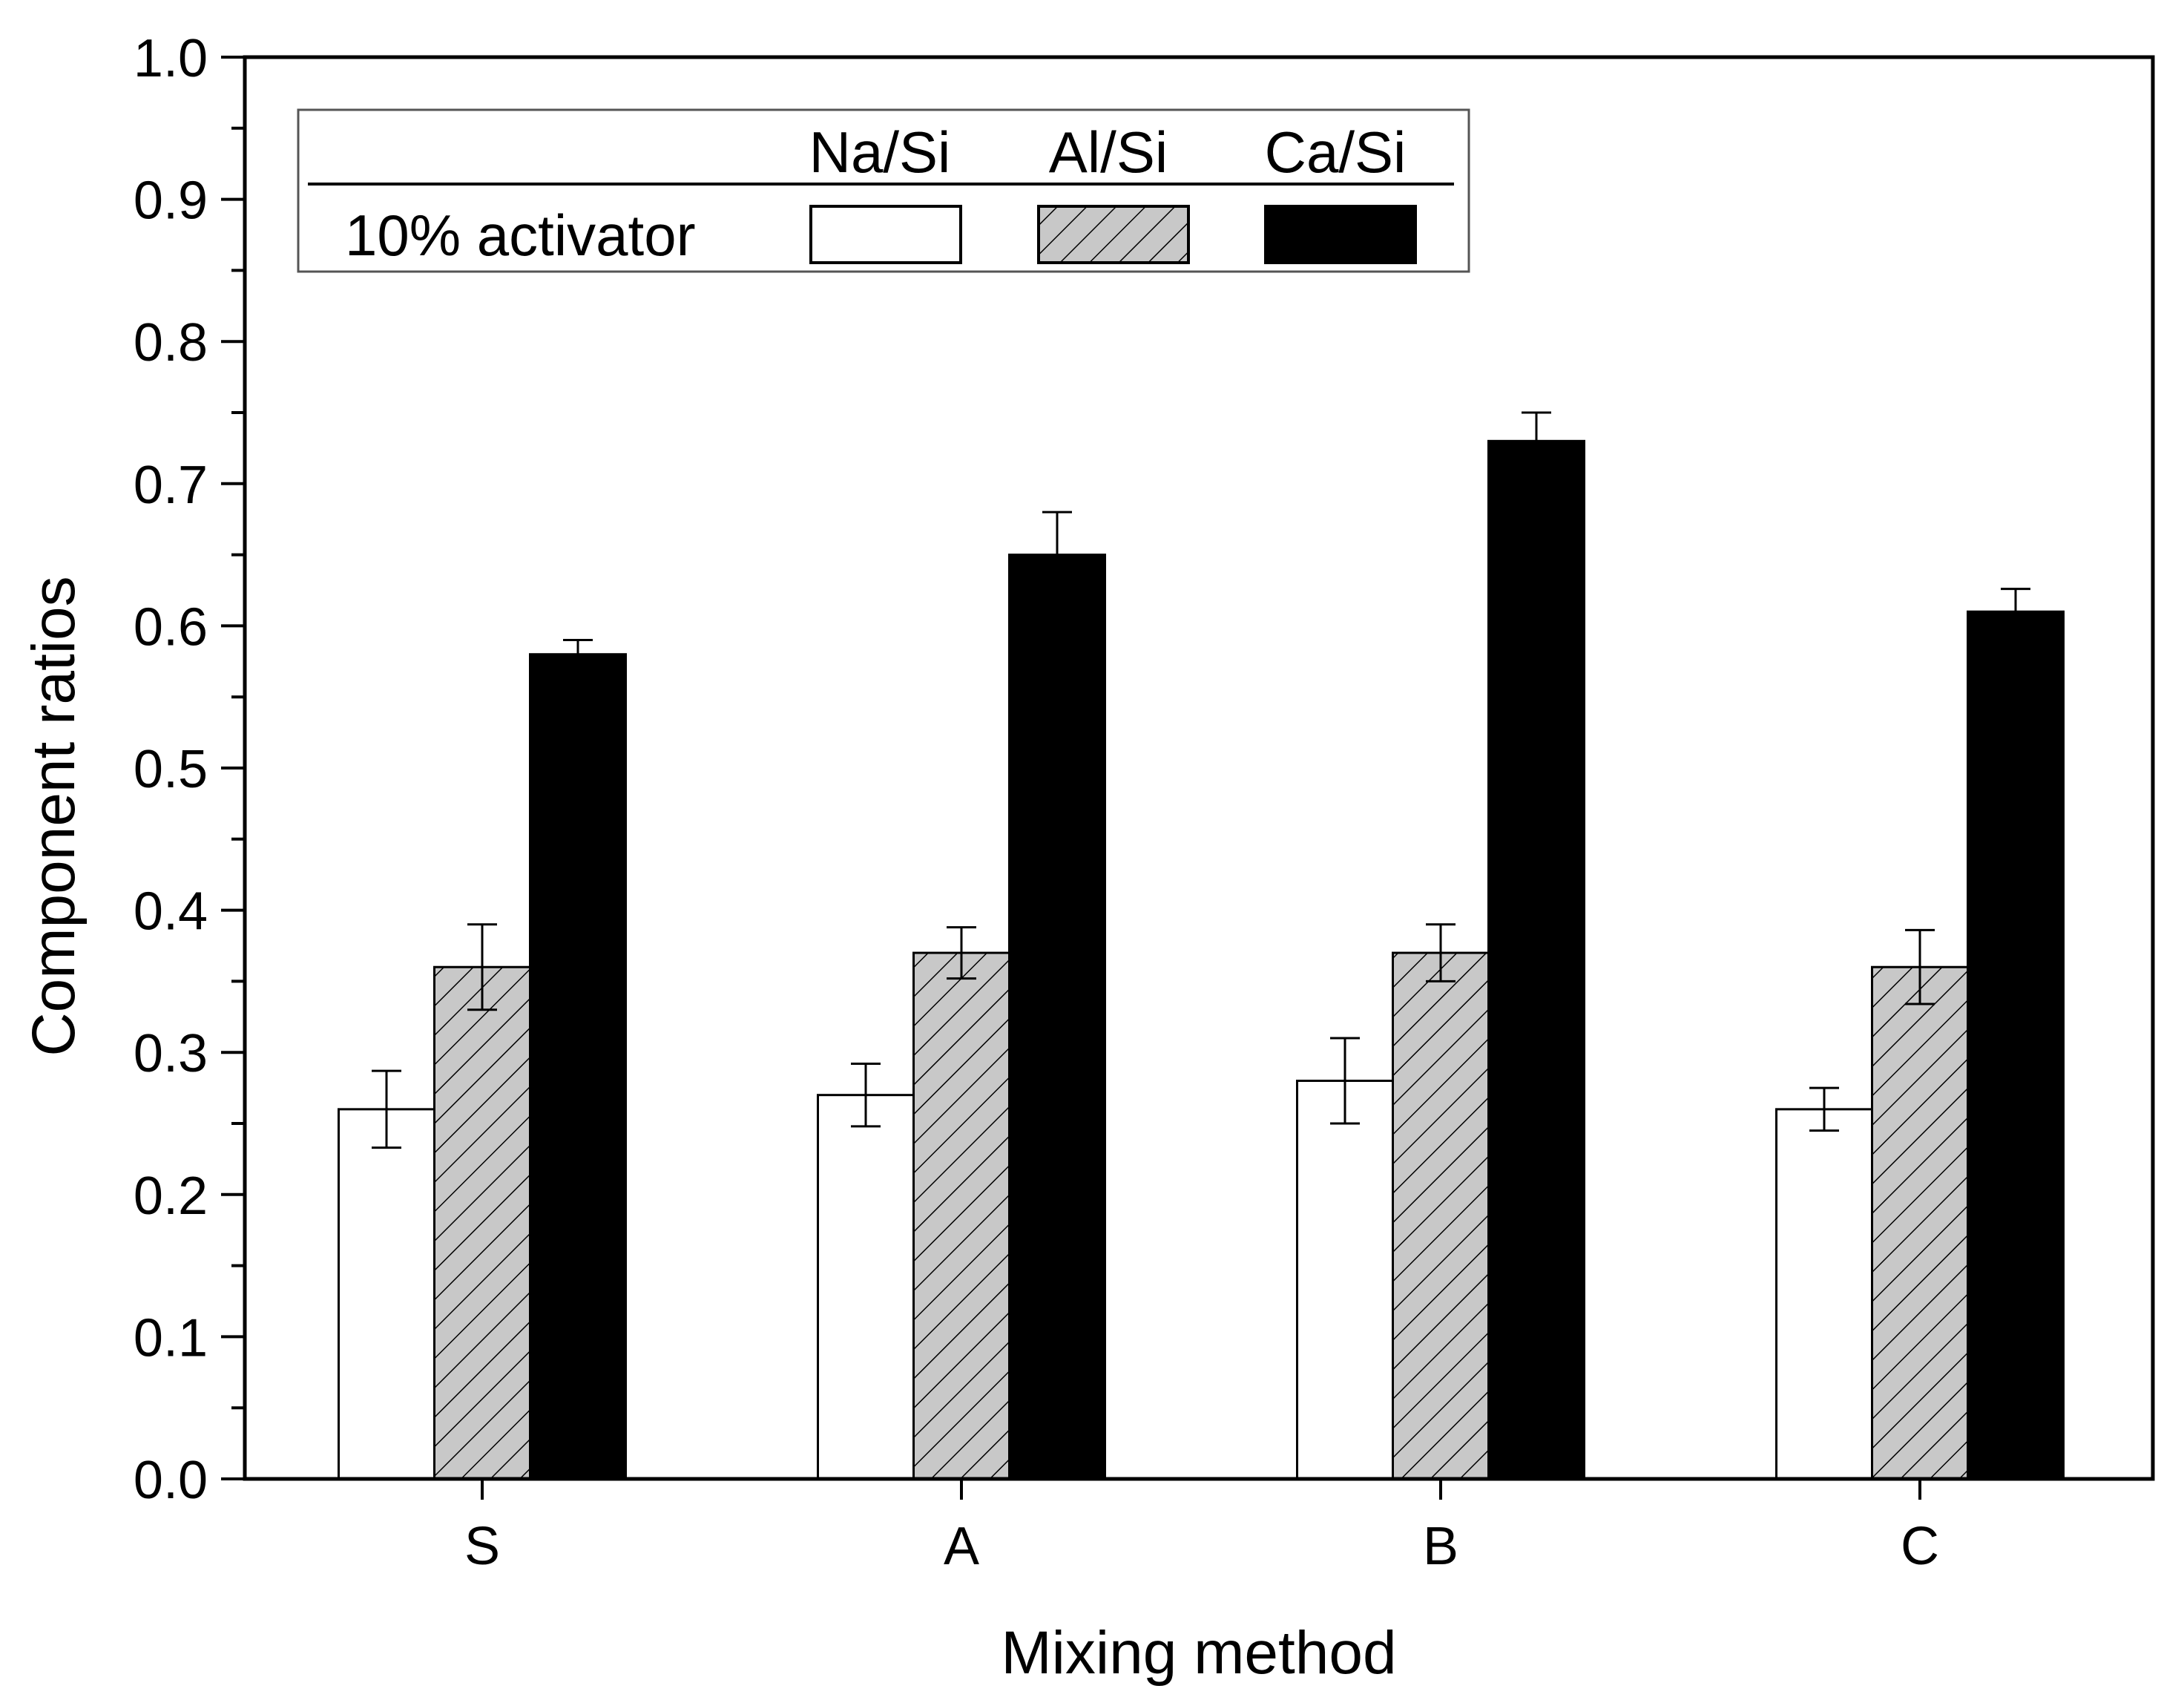 The width and height of the screenshot is (2184, 1703). Describe the element at coordinates (54, 816) in the screenshot. I see `y-axis-label: Component ratios` at that location.